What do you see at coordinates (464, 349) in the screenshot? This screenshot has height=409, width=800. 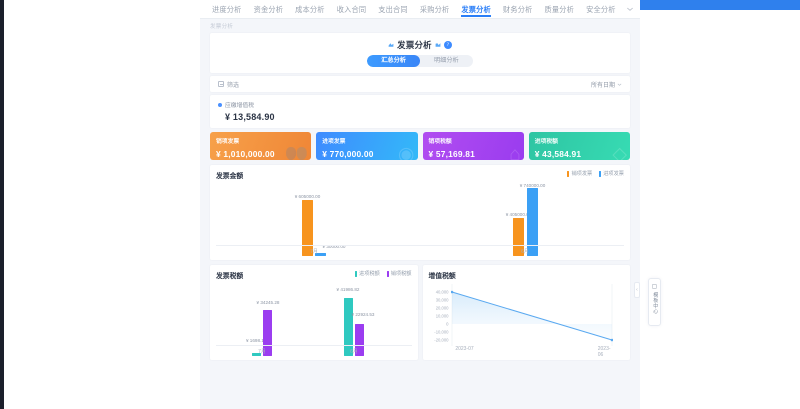 I see `x-axis-label: 2023-07` at bounding box center [464, 349].